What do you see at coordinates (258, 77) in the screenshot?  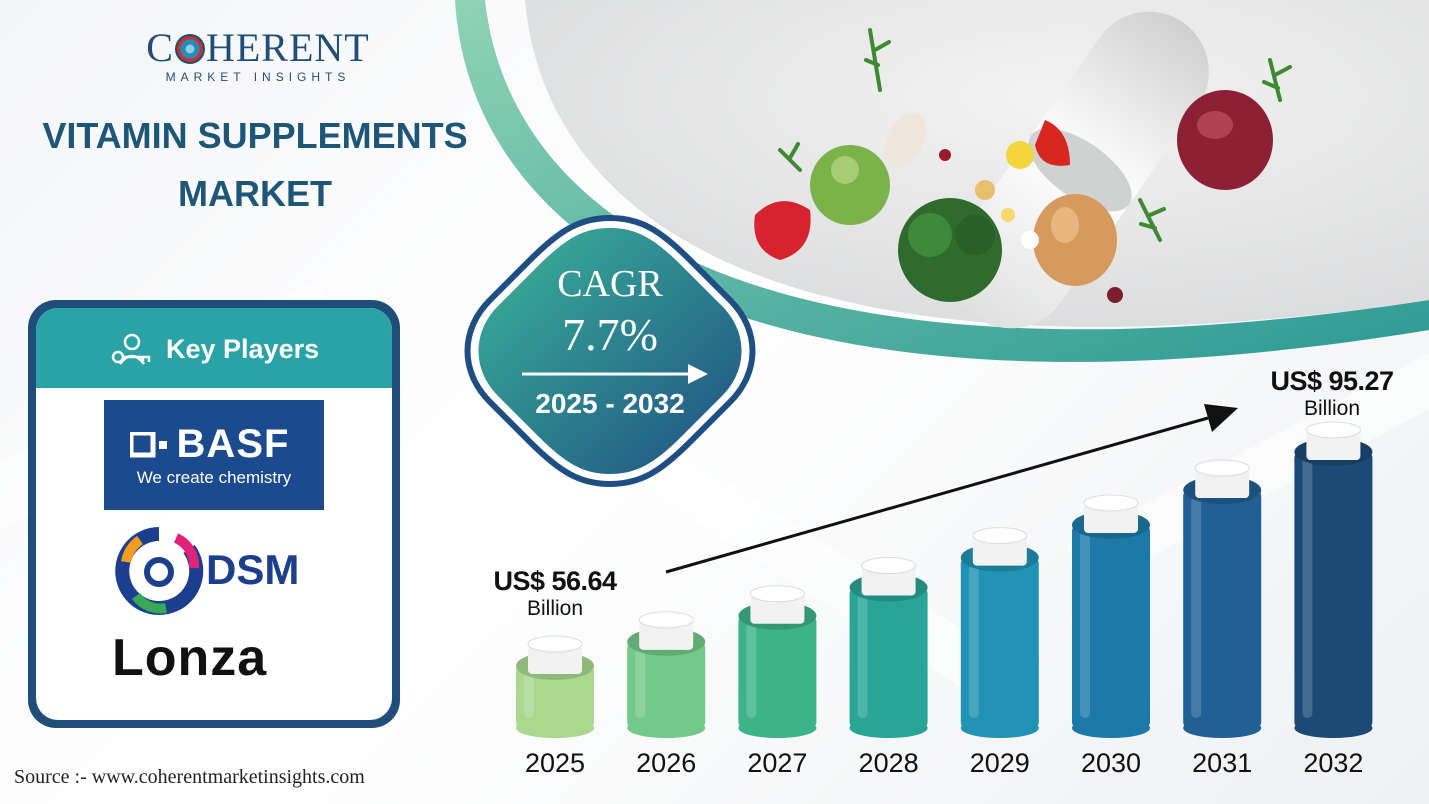 I see `brand-tagline: MARKET INSIGHTS` at bounding box center [258, 77].